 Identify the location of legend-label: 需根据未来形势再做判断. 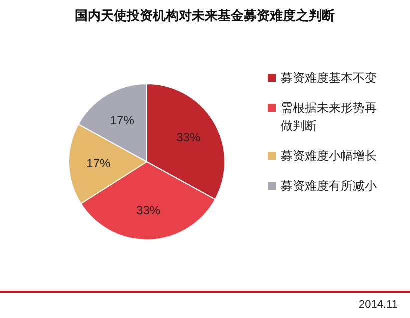
(329, 117).